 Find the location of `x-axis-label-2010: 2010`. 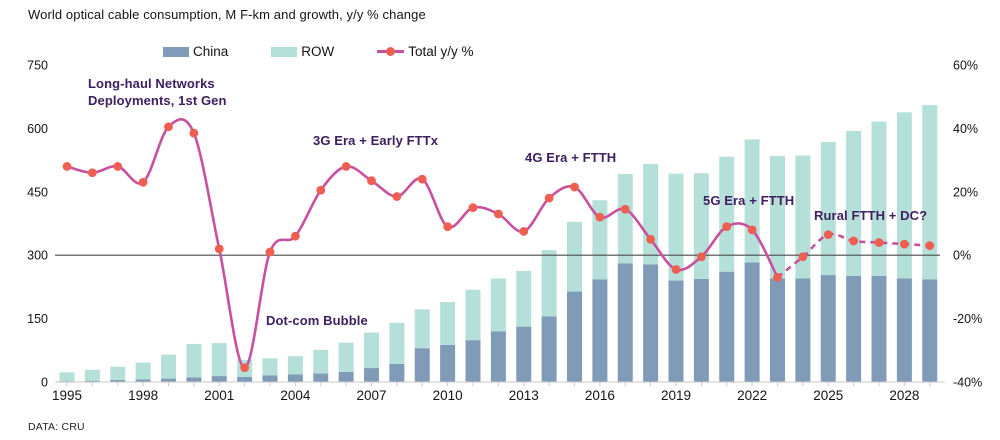

x-axis-label-2010: 2010 is located at coordinates (448, 395).